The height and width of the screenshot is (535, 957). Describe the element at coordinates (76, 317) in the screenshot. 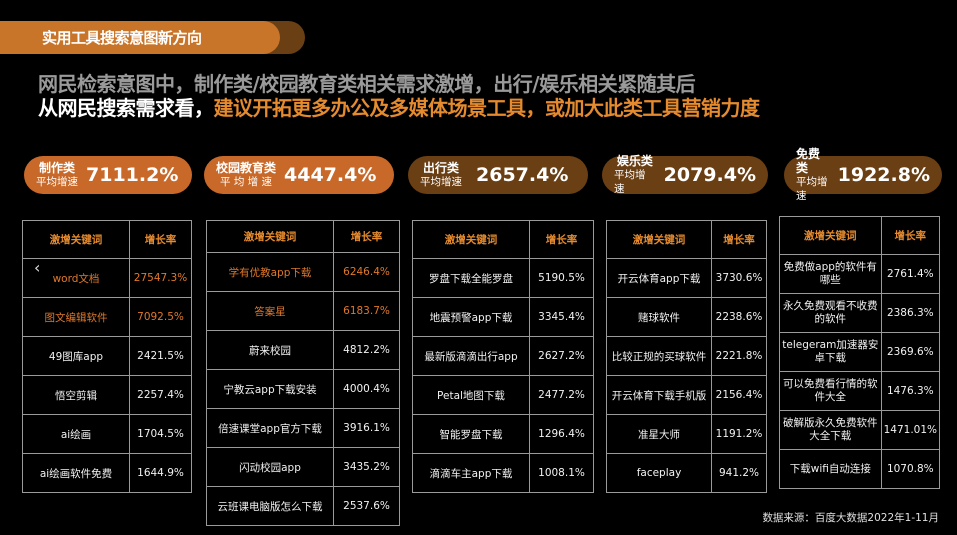

I see `keyword-cell: 图文编辑软件` at that location.